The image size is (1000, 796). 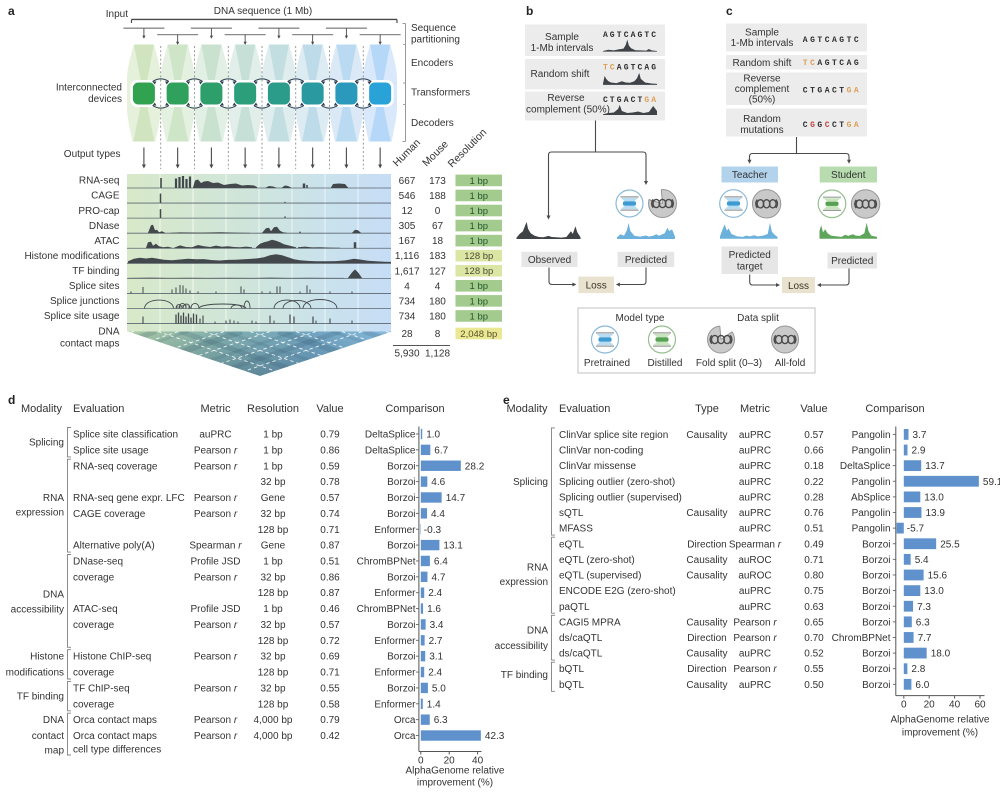 What do you see at coordinates (468, 148) in the screenshot?
I see `svg-text: Resolution` at bounding box center [468, 148].